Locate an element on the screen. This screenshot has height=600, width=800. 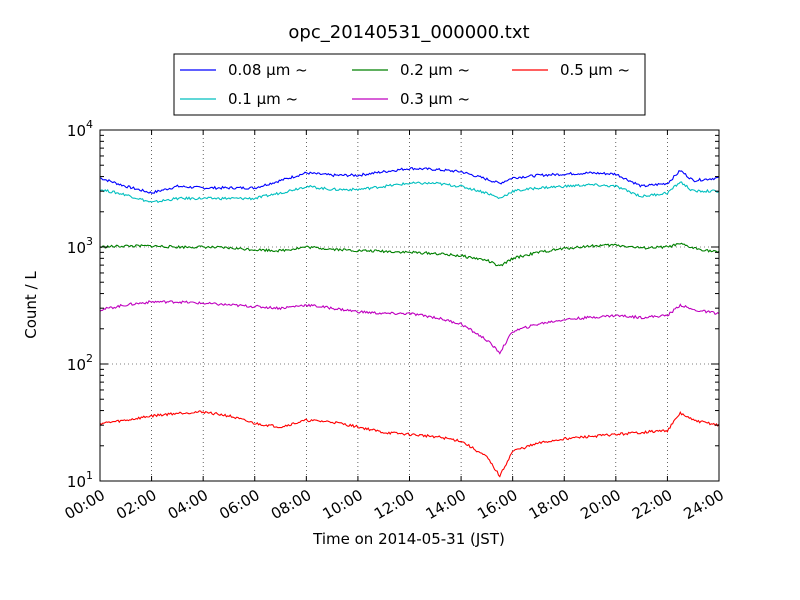
chart-title: opc_20140531_000000.txt is located at coordinates (408, 32).